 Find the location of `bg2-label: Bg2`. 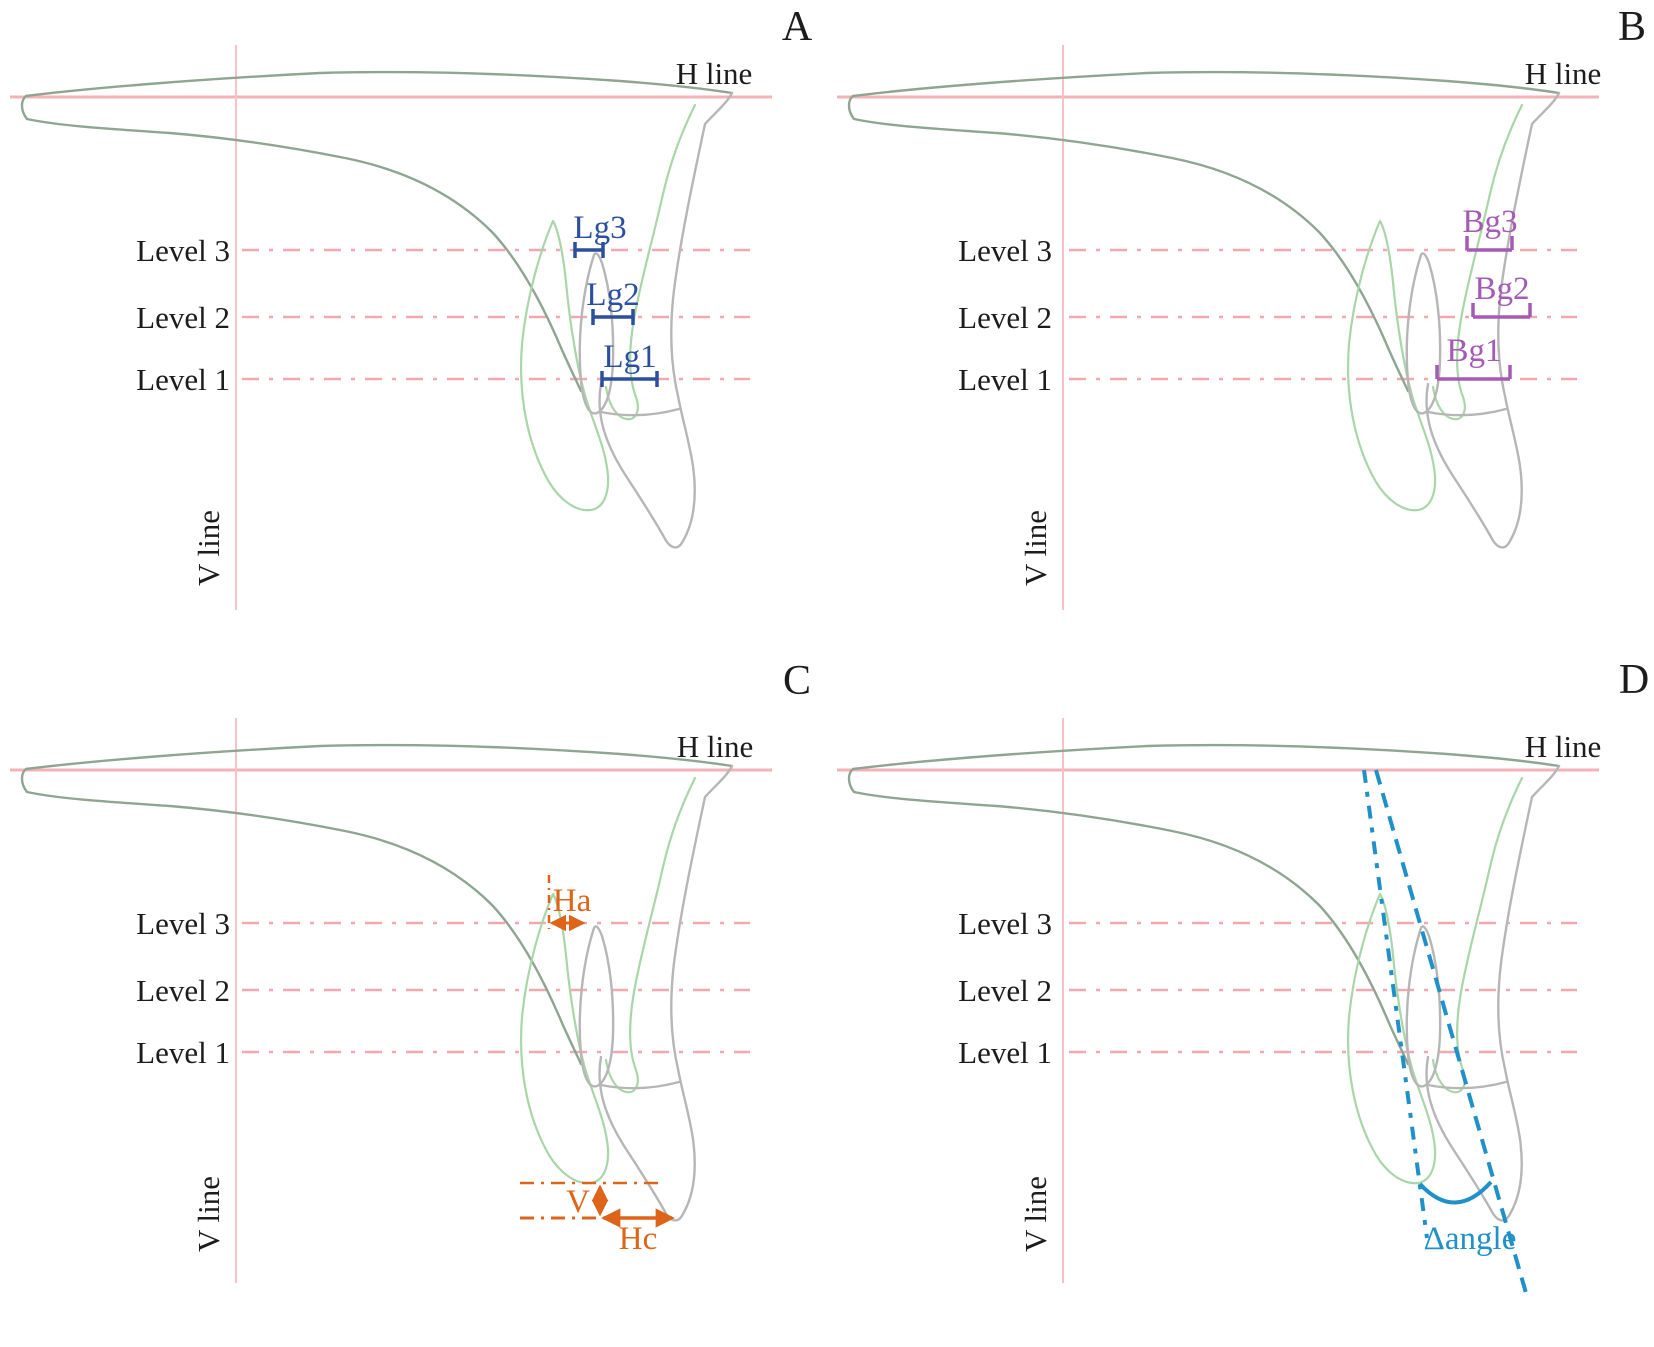

bg2-label: Bg2 is located at coordinates (1501, 289).